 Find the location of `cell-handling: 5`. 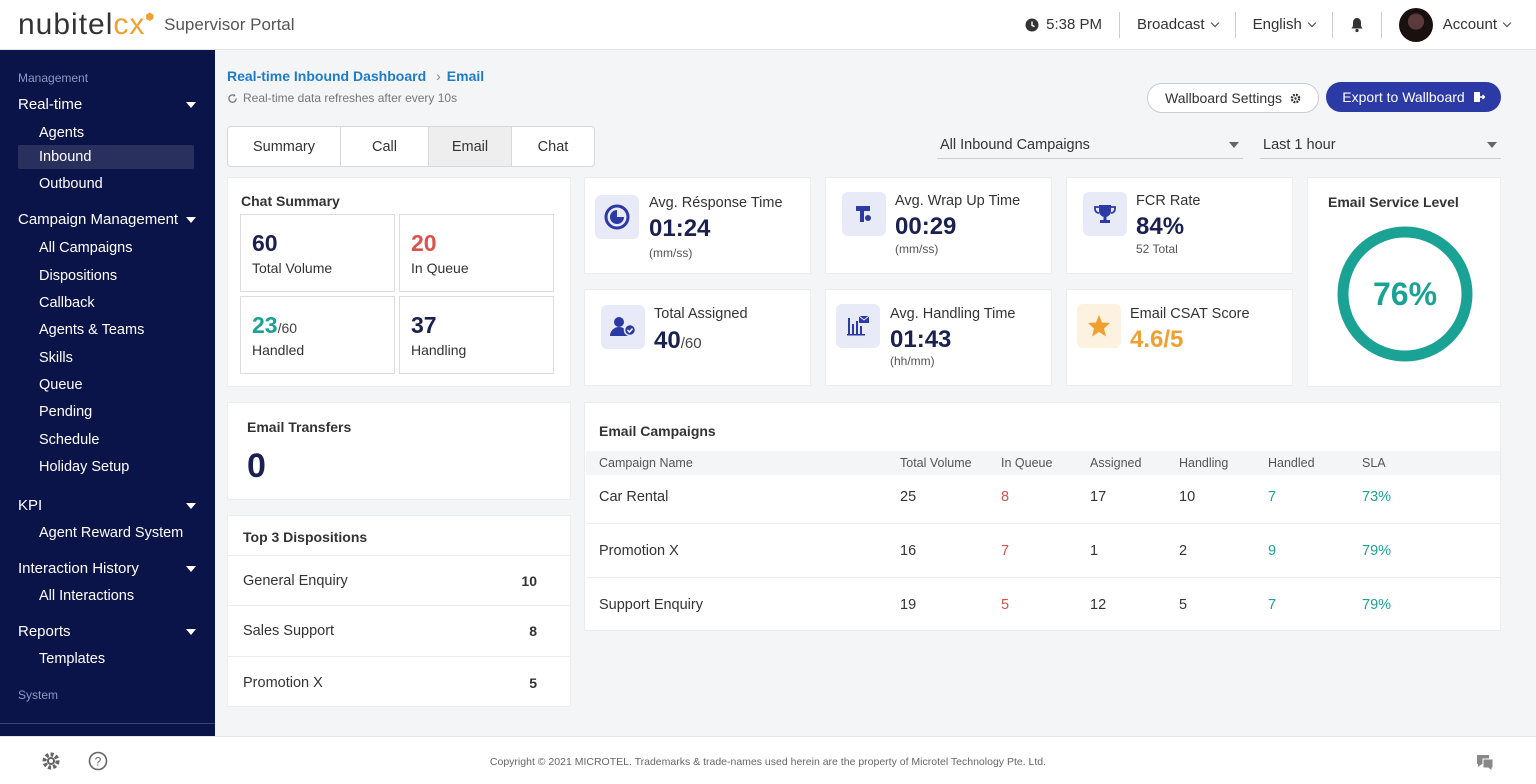

cell-handling: 5 is located at coordinates (1183, 605).